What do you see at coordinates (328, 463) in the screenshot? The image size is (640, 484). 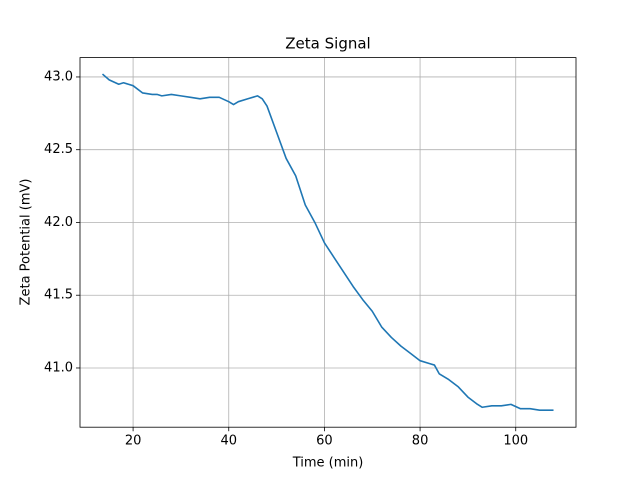 I see `x-axis-label: Time (min)` at bounding box center [328, 463].